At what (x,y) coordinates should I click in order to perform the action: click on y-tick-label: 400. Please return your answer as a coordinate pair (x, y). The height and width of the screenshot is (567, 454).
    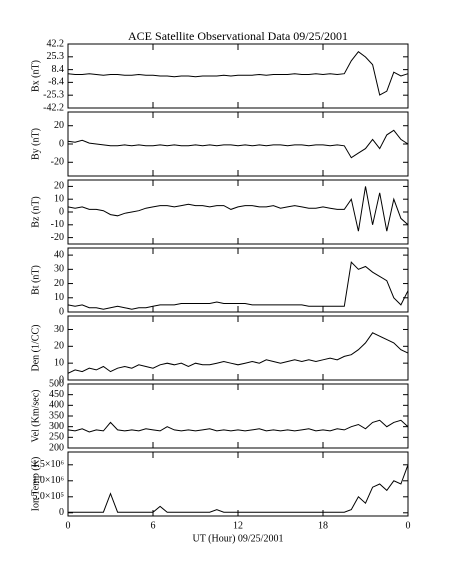
    Looking at the image, I should click on (56, 405).